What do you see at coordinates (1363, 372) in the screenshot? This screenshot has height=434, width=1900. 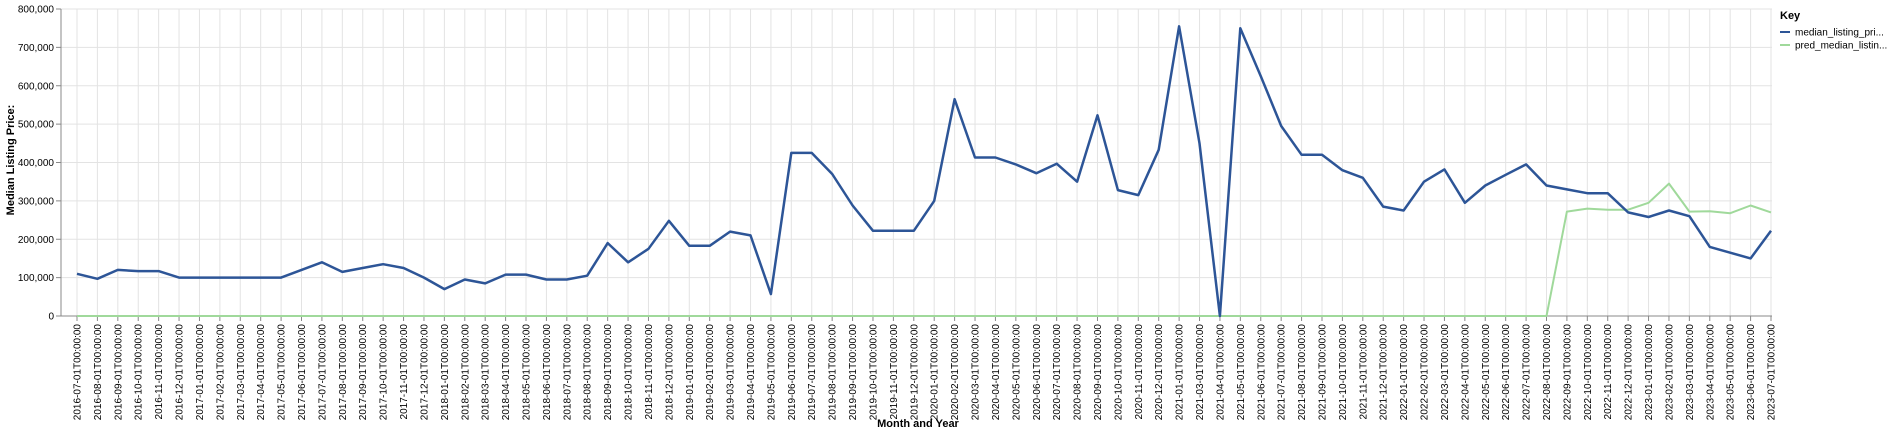 I see `x-tick-label: 2021-11-01T00:00:00` at bounding box center [1363, 372].